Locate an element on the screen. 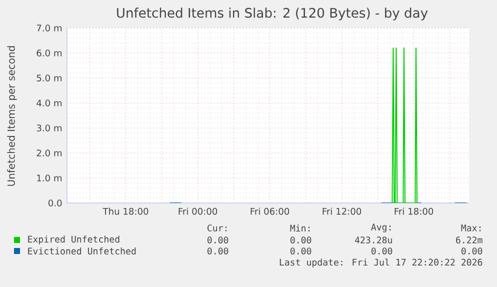 The width and height of the screenshot is (497, 287). x-tick-label: Fri 00:00 is located at coordinates (198, 211).